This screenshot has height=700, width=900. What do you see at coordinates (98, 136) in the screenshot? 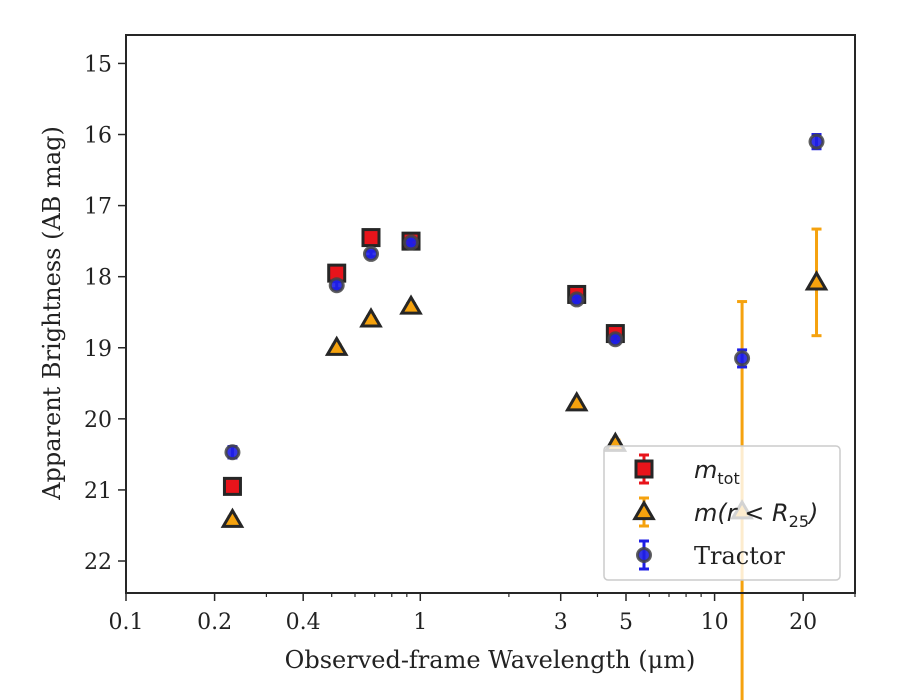
I see `y-tick-label: 16` at bounding box center [98, 136].